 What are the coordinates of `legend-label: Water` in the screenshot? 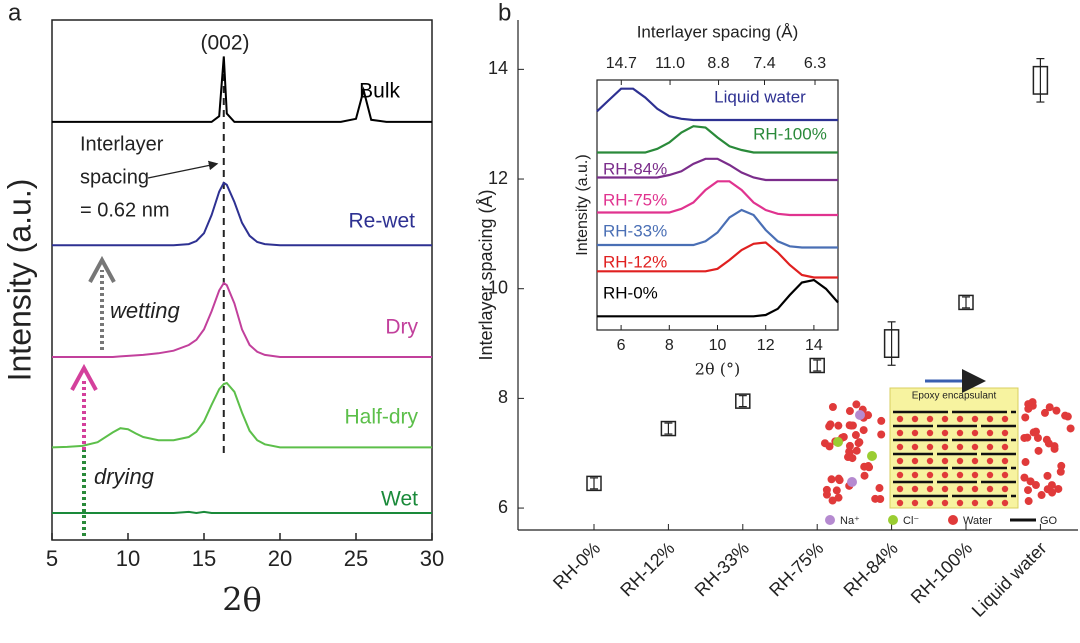 It's located at (977, 521).